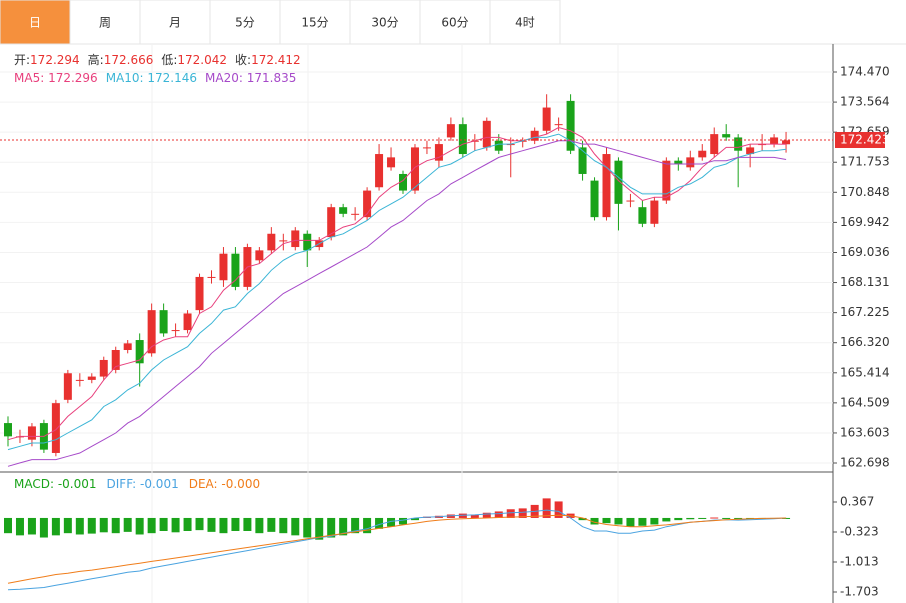  What do you see at coordinates (243, 60) in the screenshot?
I see `ohlc-name: 收:` at bounding box center [243, 60].